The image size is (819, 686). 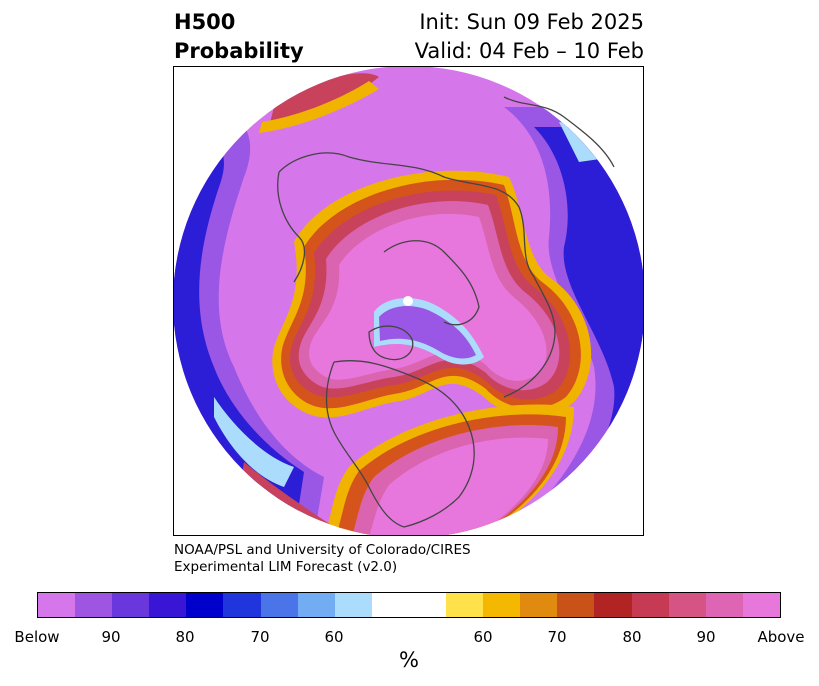 I want to click on chart-title-left: H500 Probability, so click(x=239, y=37).